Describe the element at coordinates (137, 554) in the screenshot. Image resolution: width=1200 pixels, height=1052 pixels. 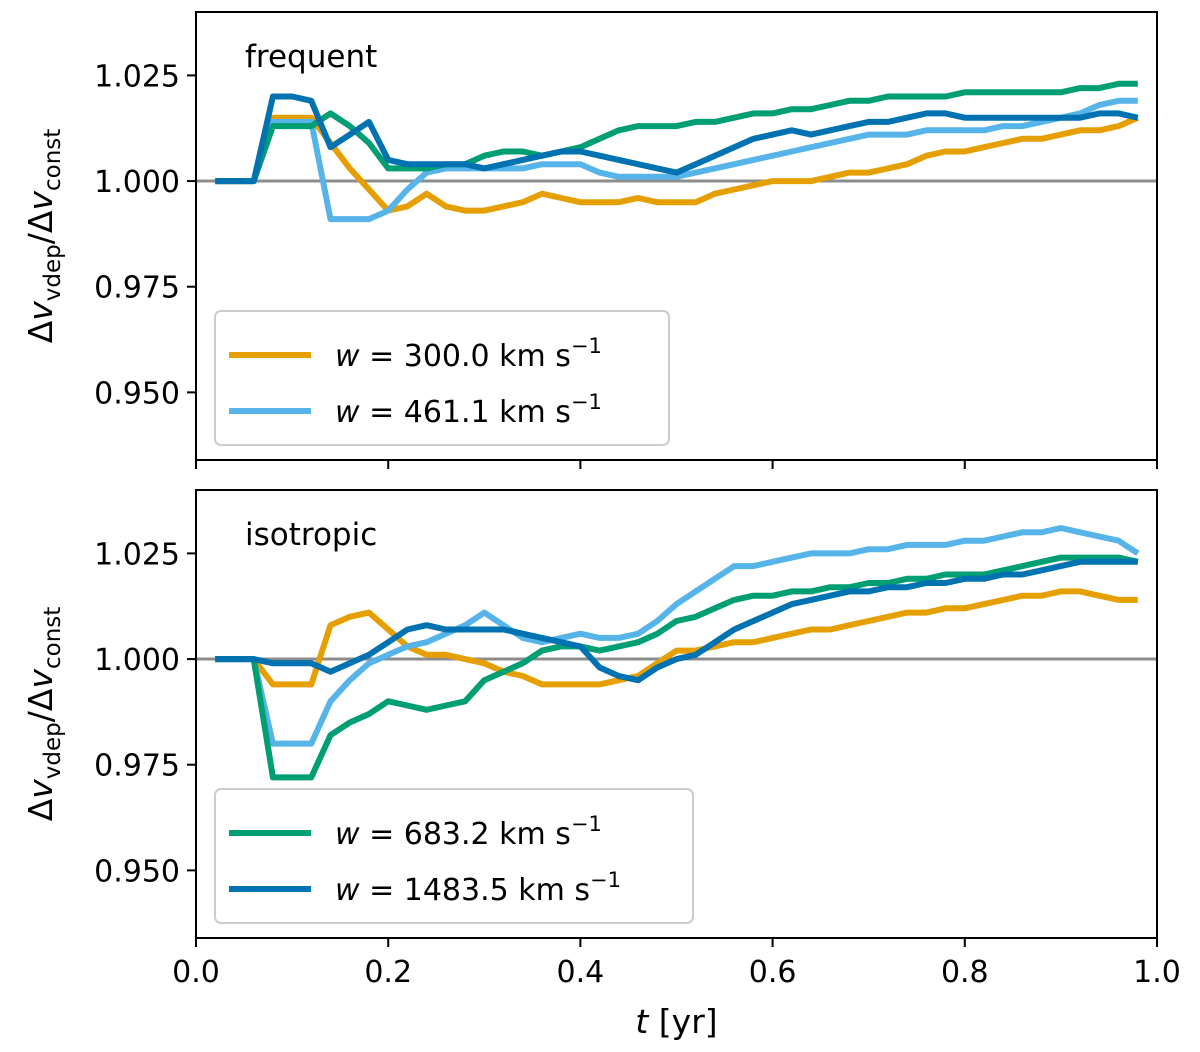
I see `y-tick-label-bottom-3: 1.025` at that location.